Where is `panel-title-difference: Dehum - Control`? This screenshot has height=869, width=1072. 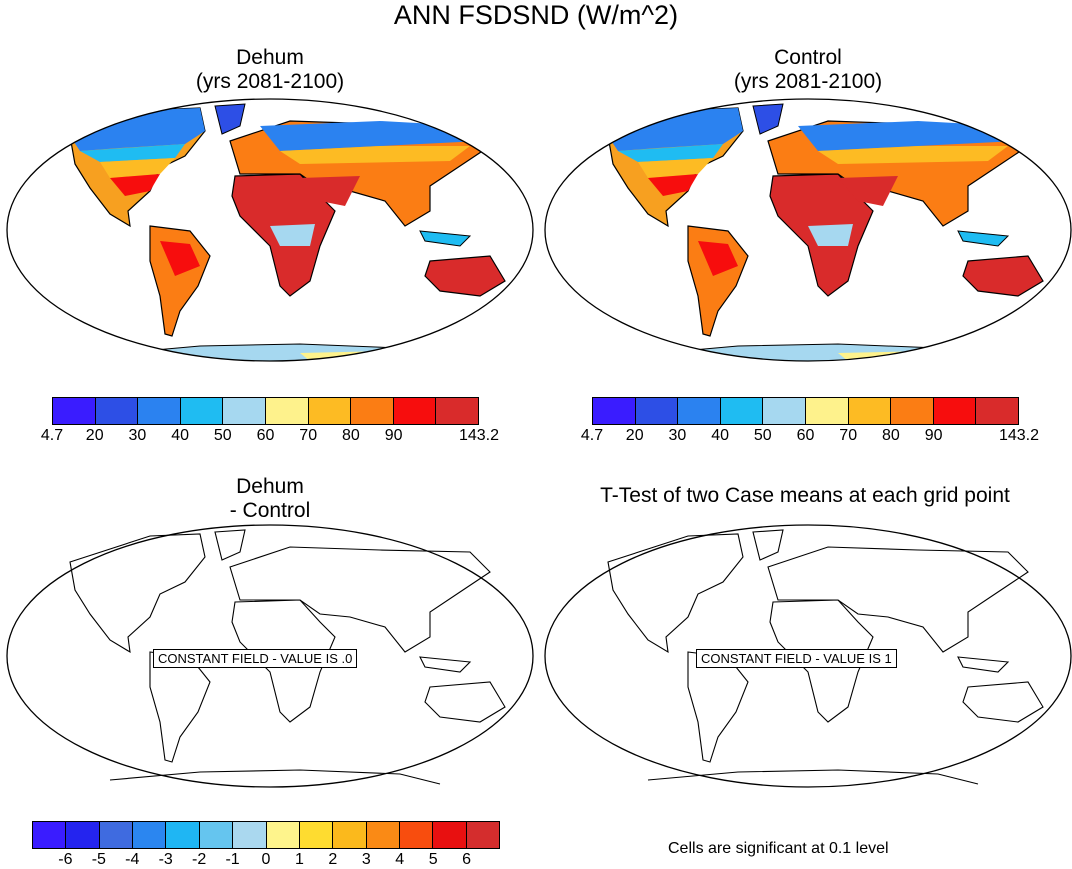 panel-title-difference: Dehum - Control is located at coordinates (270, 499).